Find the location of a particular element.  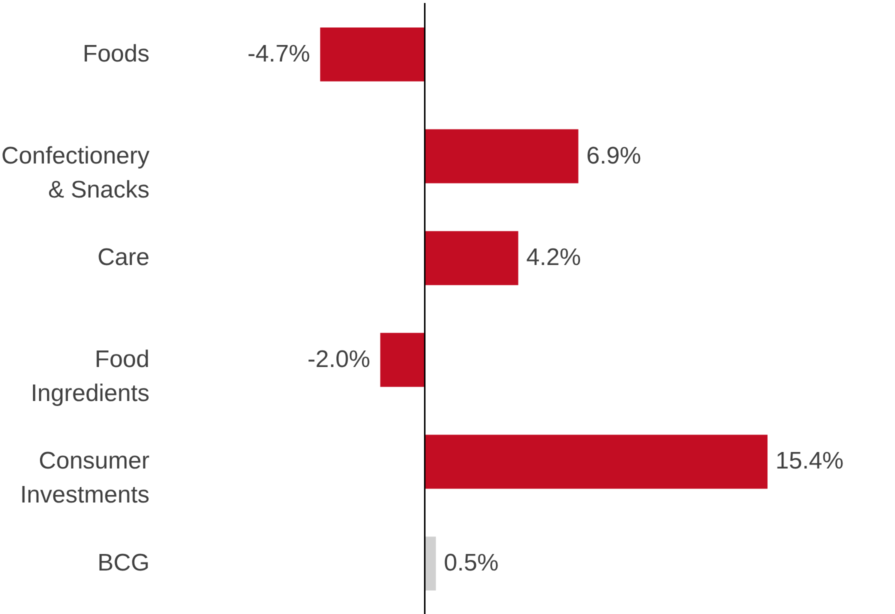

y-tick-label: BCG is located at coordinates (123, 563).